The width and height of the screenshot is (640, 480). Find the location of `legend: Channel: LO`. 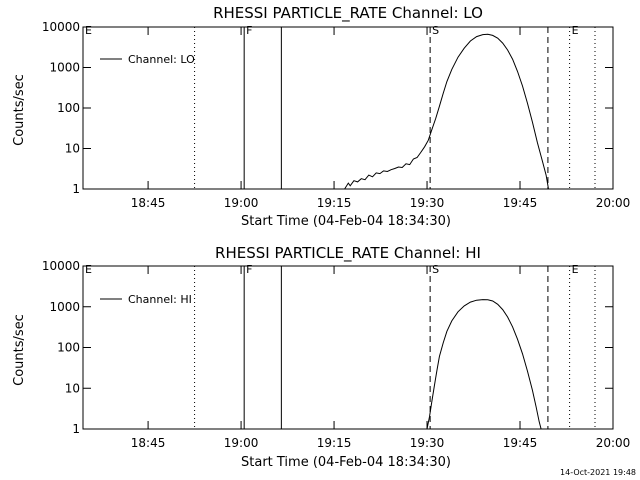

legend: Channel: LO is located at coordinates (147, 59).